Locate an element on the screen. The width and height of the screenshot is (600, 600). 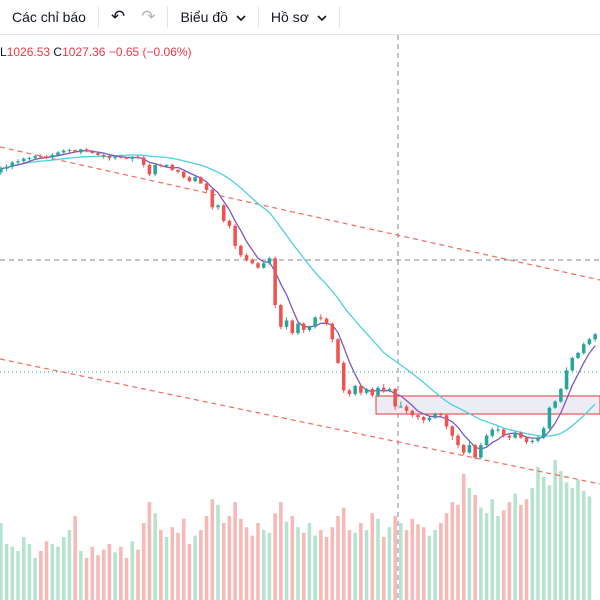
templates-dropdown: Hồ sơ is located at coordinates (299, 17).